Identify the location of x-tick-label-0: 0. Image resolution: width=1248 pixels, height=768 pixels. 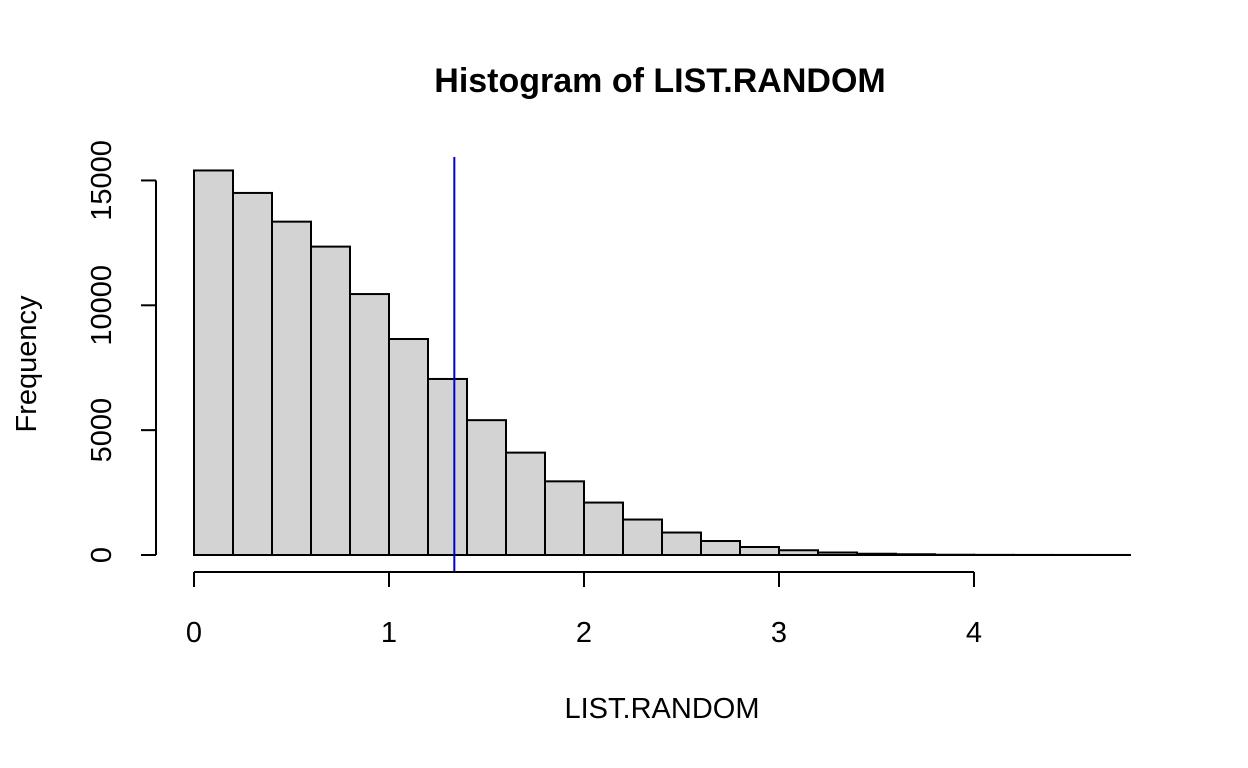
(194, 633).